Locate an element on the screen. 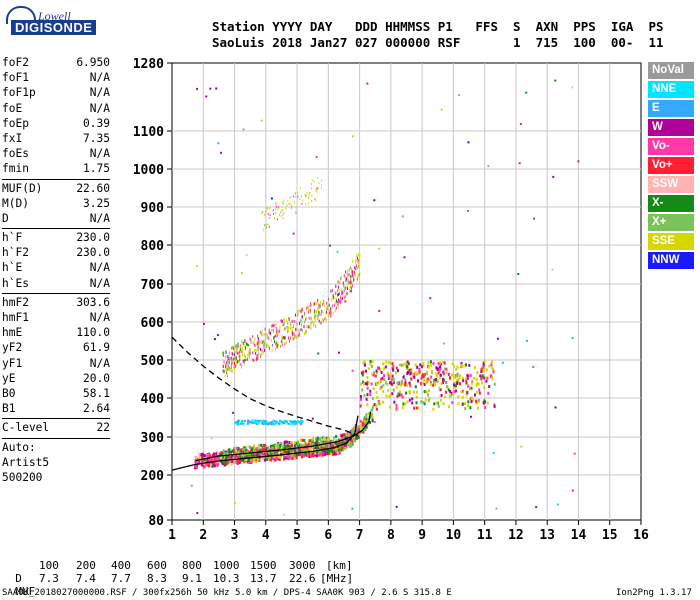 This screenshot has width=700, height=600. y-tick-label: 300 is located at coordinates (153, 438).